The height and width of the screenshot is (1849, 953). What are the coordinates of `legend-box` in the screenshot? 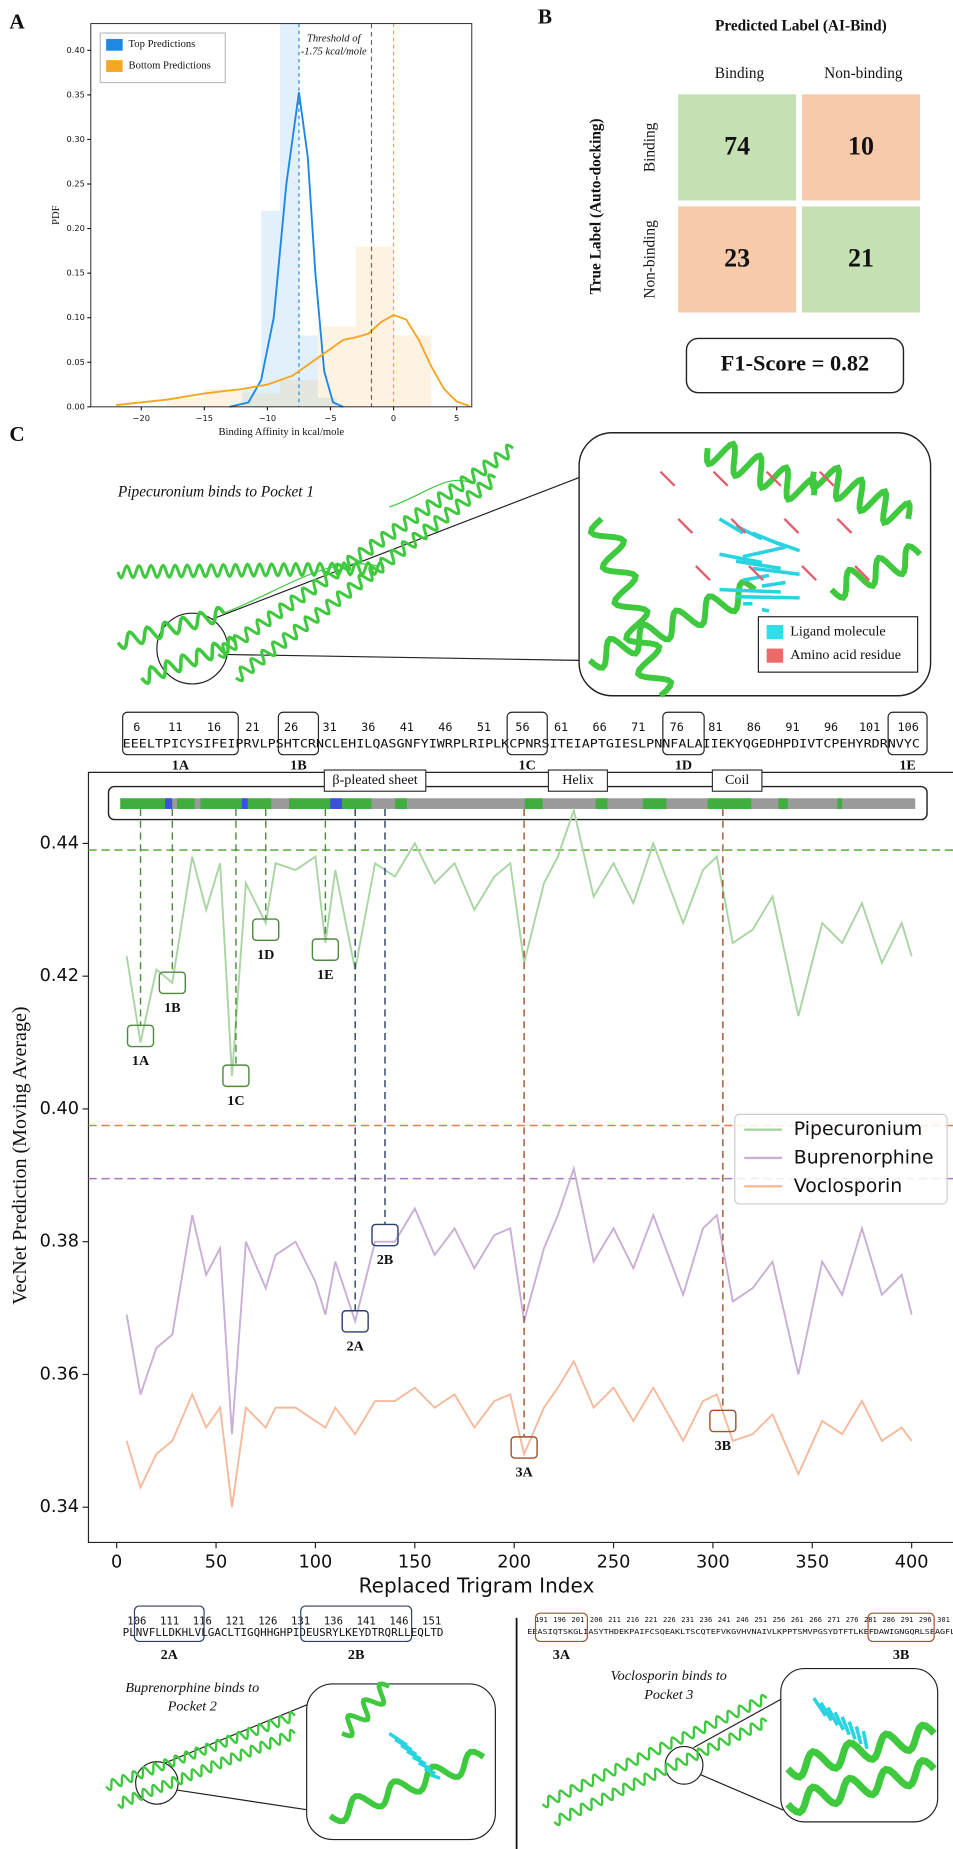 It's located at (841, 1159).